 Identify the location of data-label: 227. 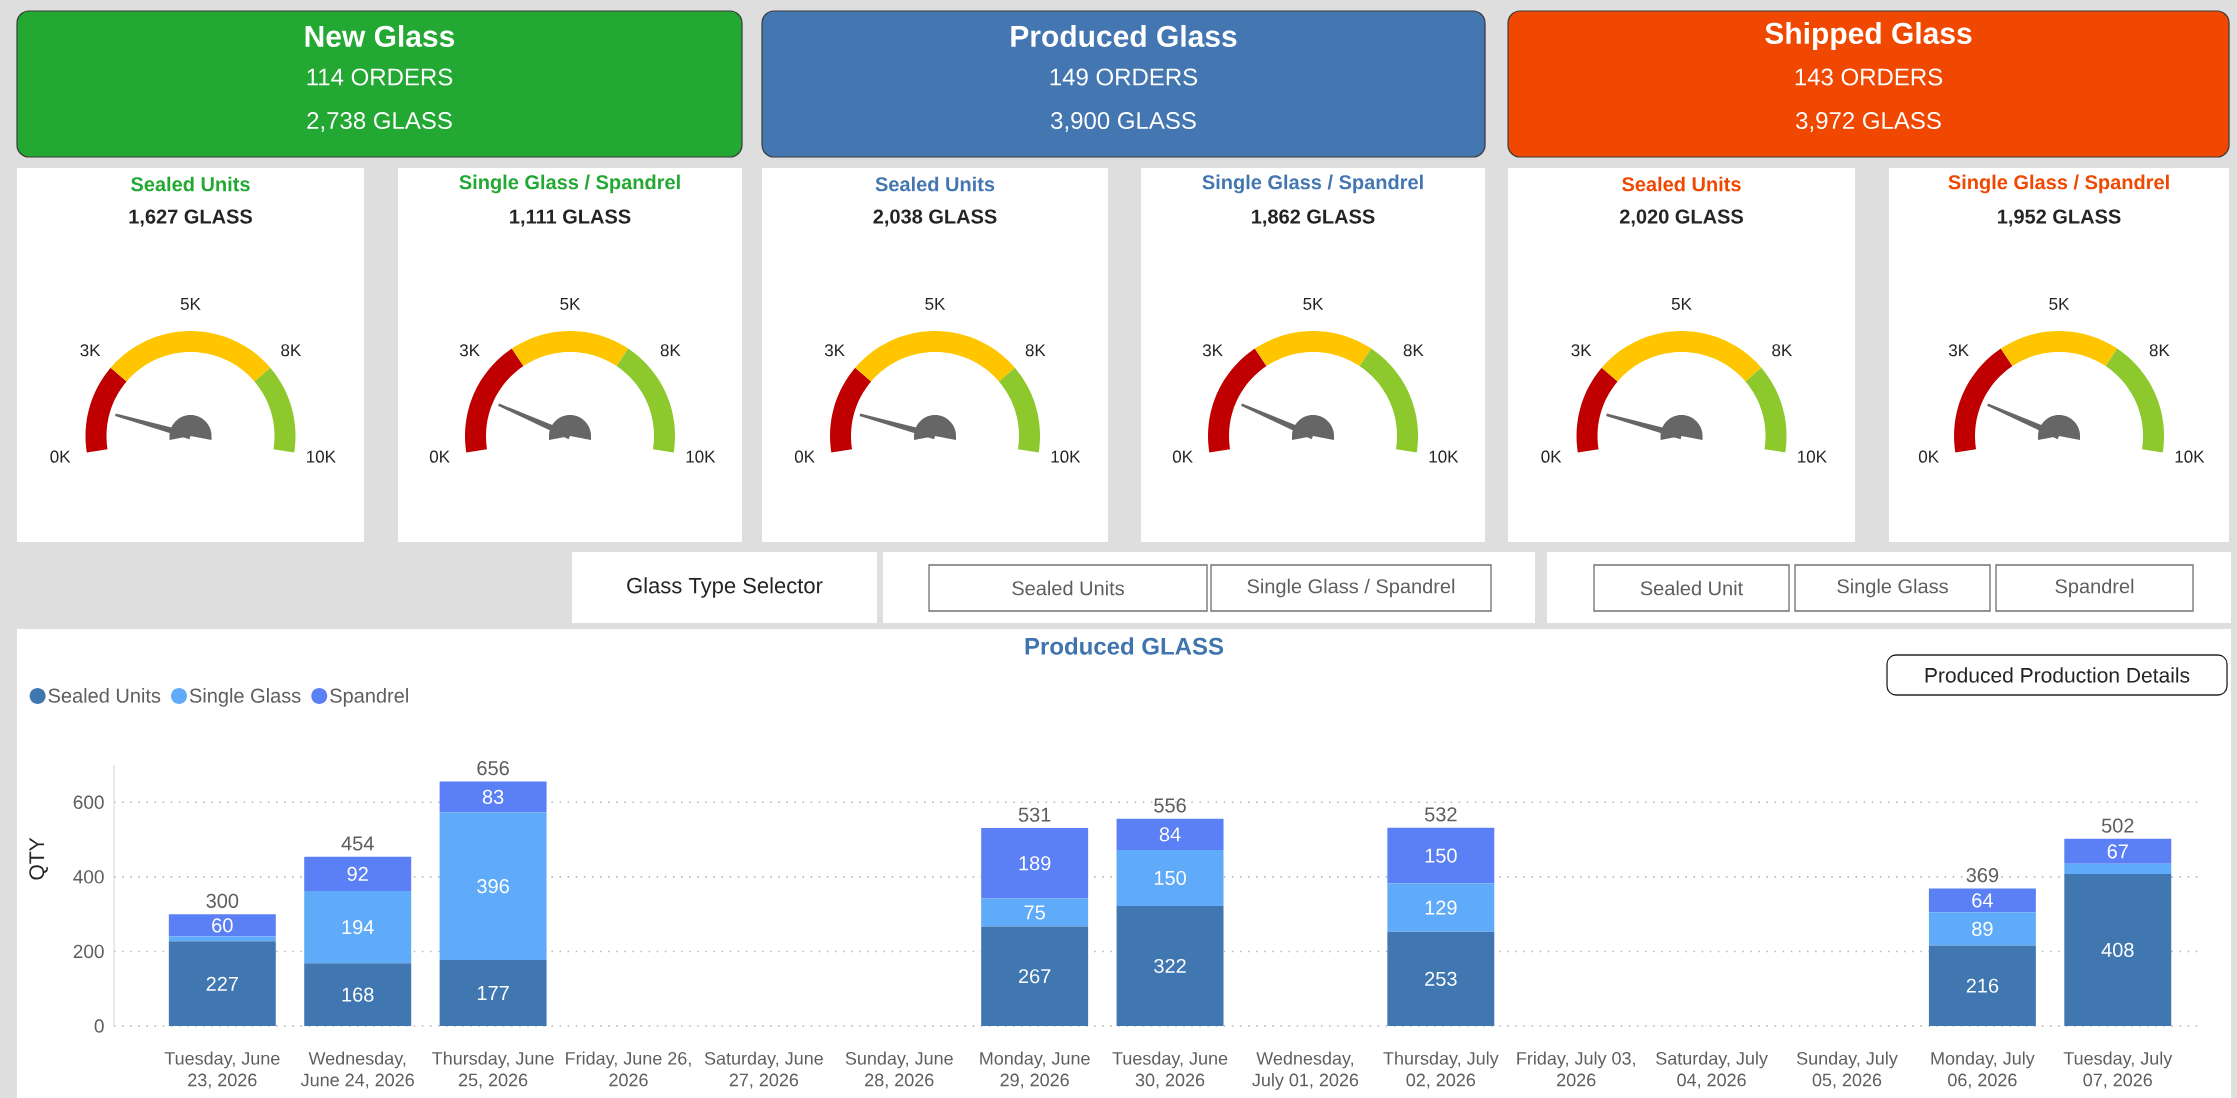
(222, 983).